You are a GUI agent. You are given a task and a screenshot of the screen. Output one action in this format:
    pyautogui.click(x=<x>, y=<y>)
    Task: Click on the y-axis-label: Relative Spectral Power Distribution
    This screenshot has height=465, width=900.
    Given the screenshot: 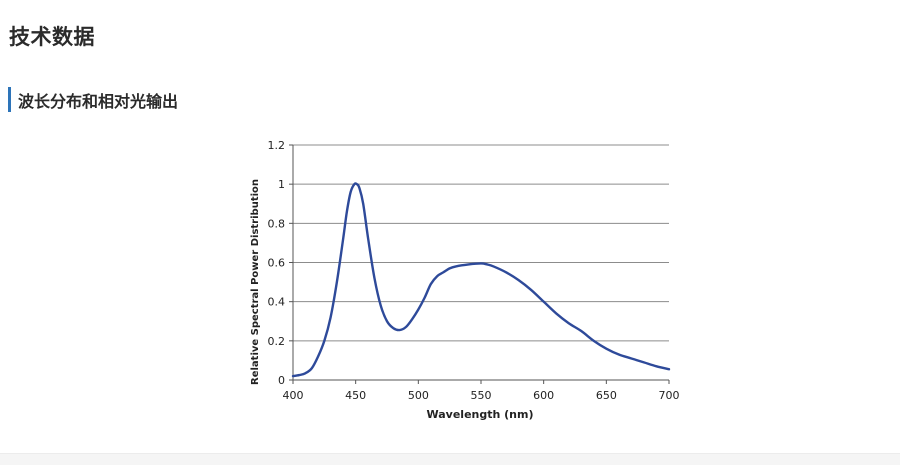 What is the action you would take?
    pyautogui.click(x=255, y=282)
    